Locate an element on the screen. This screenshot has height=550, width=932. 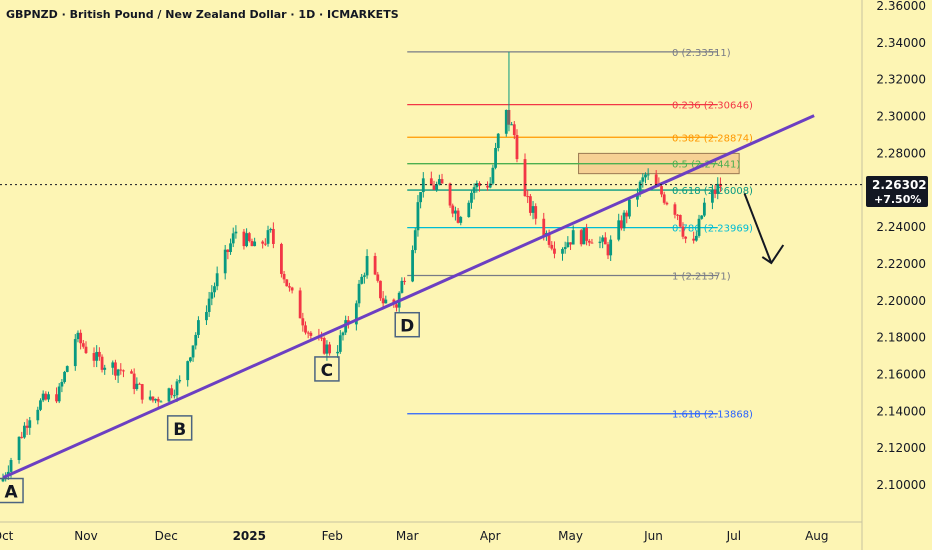
point-label: A is located at coordinates (11, 493).